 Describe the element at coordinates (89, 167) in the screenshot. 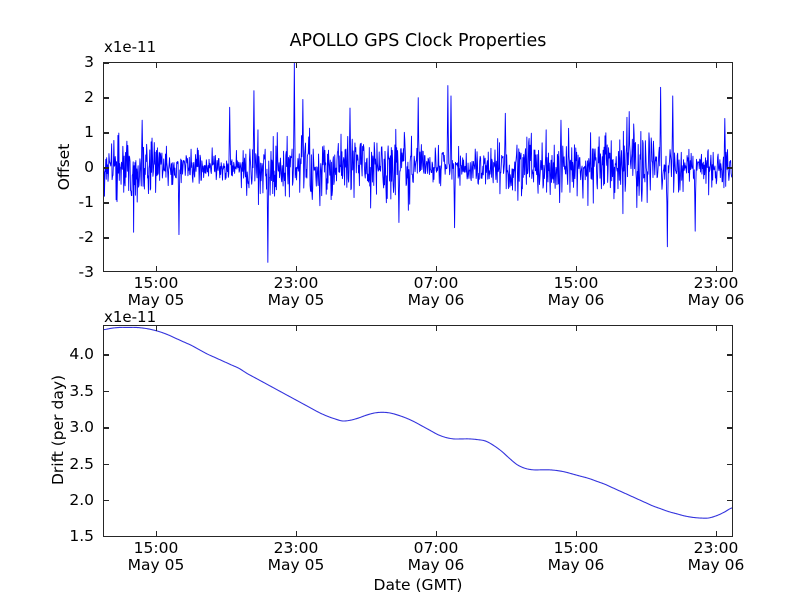

I see `top-ytick-label: 0` at that location.